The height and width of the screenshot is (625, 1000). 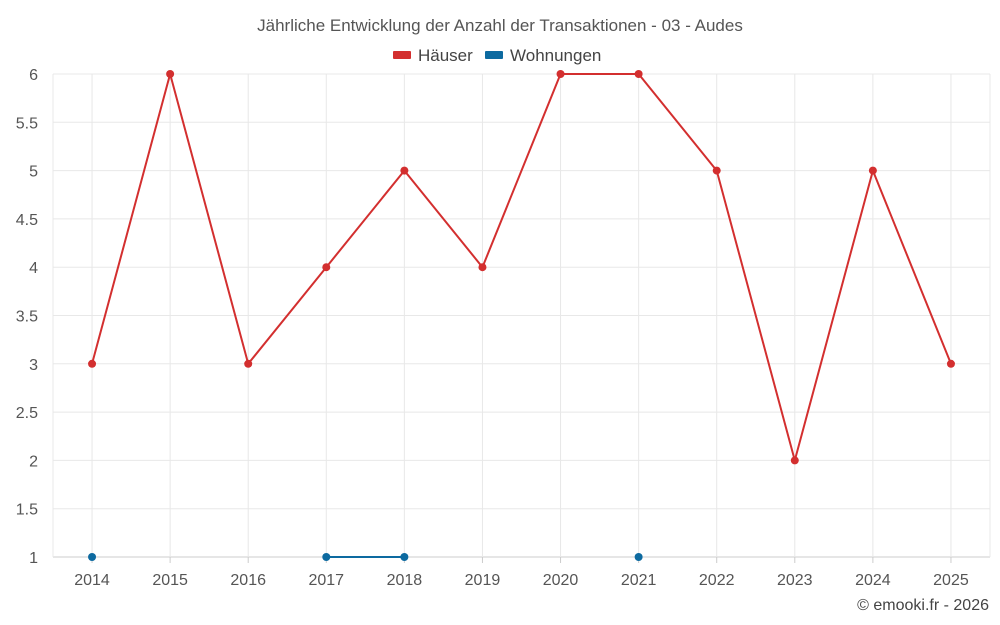 What do you see at coordinates (951, 580) in the screenshot?
I see `x-tick-label: 2025` at bounding box center [951, 580].